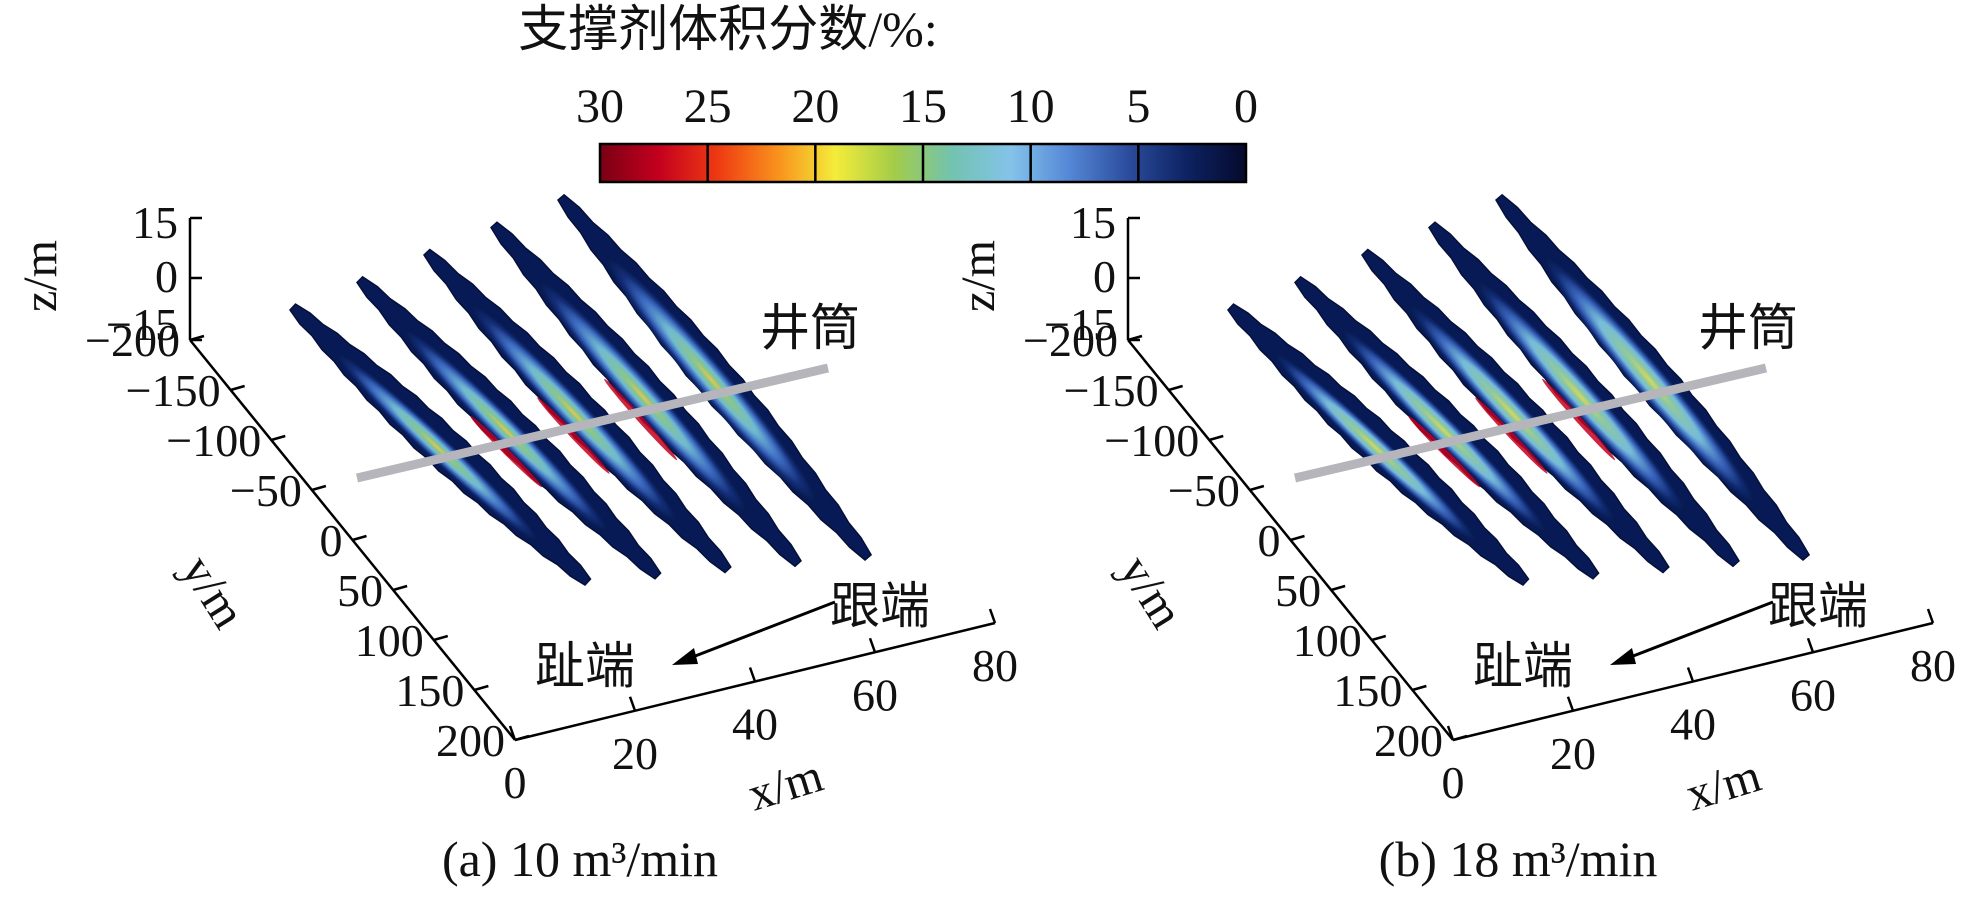 This screenshot has width=1984, height=897. Describe the element at coordinates (600, 106) in the screenshot. I see `colorbar-tick-30: 30` at that location.